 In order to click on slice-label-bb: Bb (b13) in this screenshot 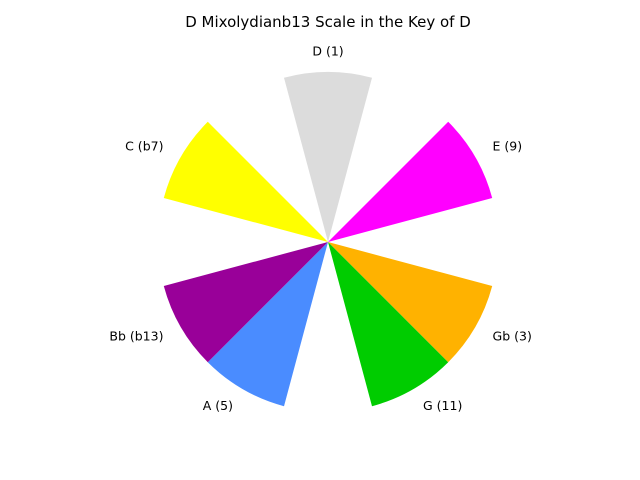, I will do `click(136, 336)`.